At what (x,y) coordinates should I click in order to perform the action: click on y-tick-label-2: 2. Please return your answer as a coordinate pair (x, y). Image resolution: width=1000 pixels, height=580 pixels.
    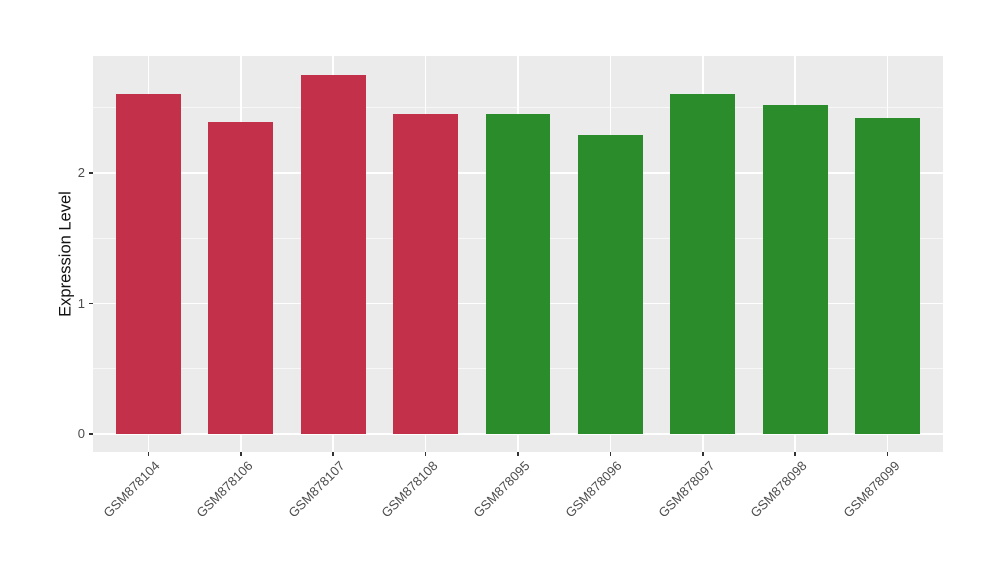
    Looking at the image, I should click on (81, 173).